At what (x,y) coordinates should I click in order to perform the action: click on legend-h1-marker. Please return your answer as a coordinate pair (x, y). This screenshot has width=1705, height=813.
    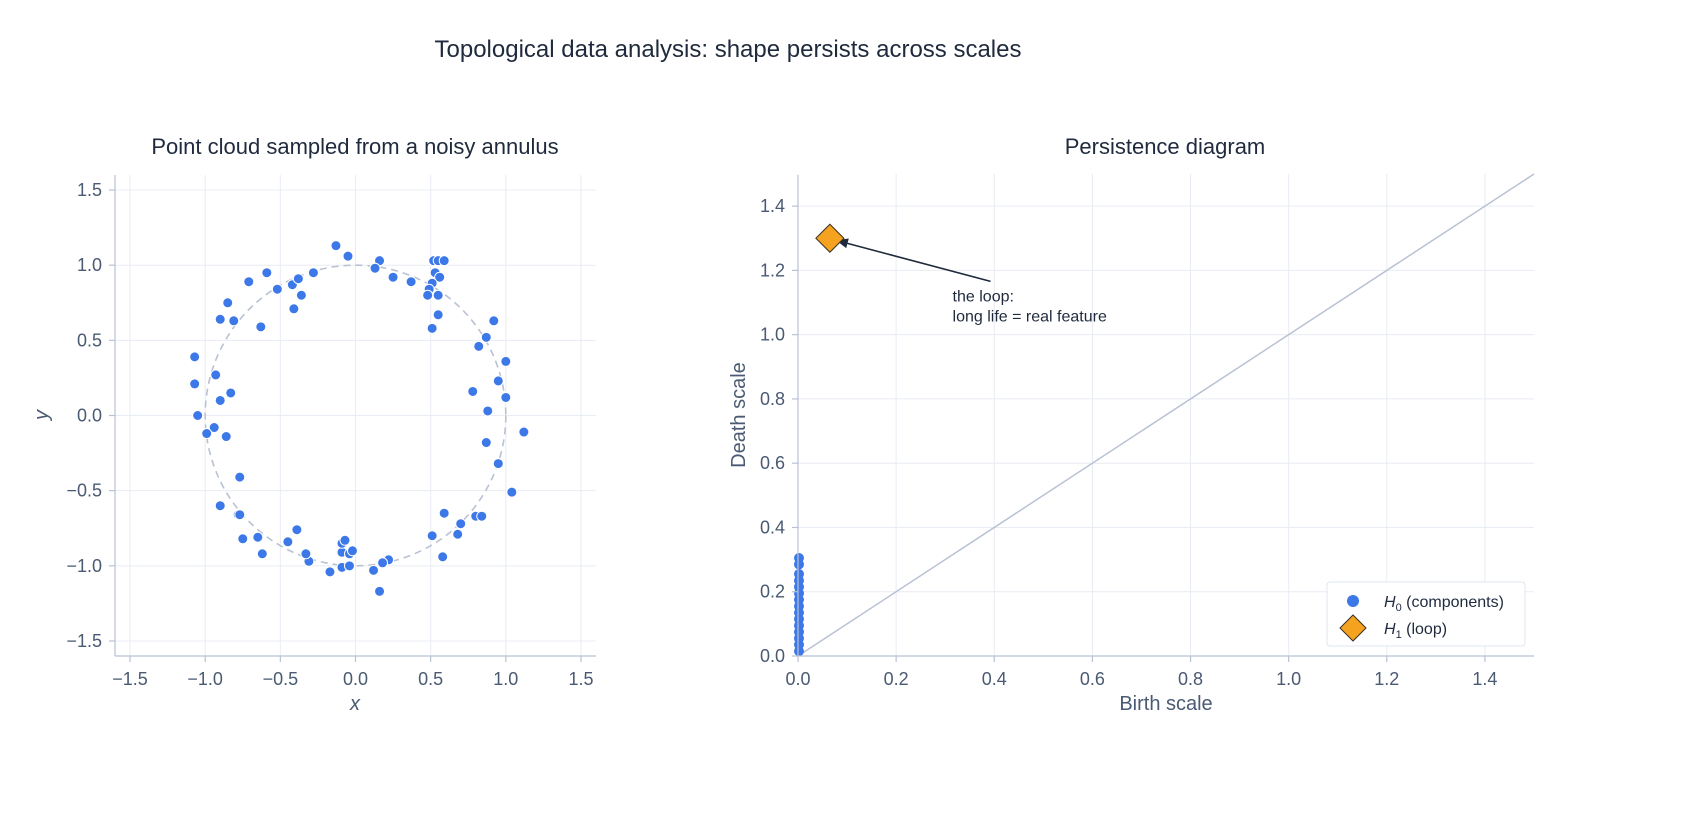
    Looking at the image, I should click on (1353, 628).